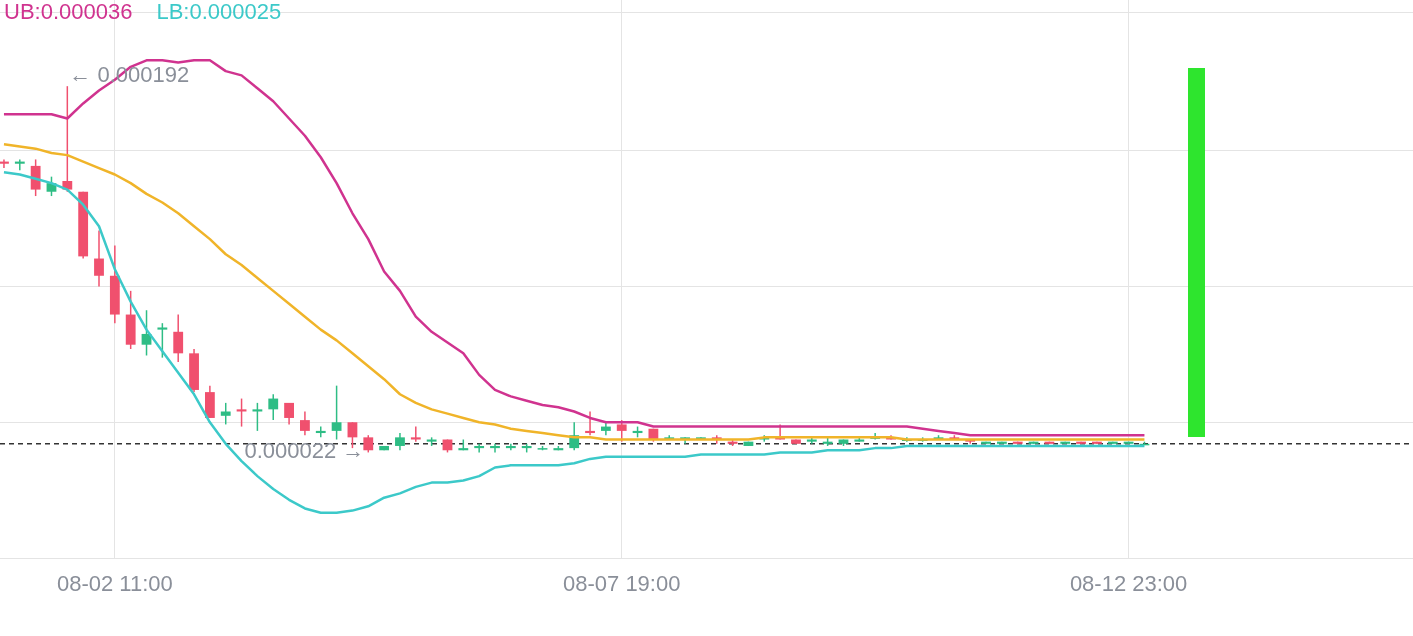 This screenshot has height=636, width=1413. I want to click on x-tick-label: 08-12 23:00, so click(1128, 584).